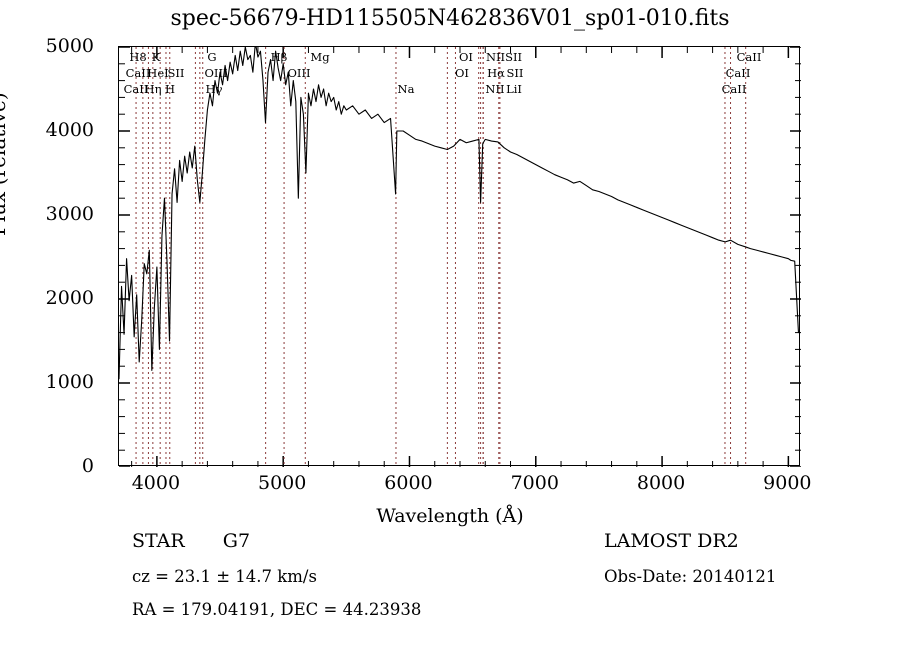 The height and width of the screenshot is (649, 900). Describe the element at coordinates (661, 483) in the screenshot. I see `x-tick-label: 8000` at that location.